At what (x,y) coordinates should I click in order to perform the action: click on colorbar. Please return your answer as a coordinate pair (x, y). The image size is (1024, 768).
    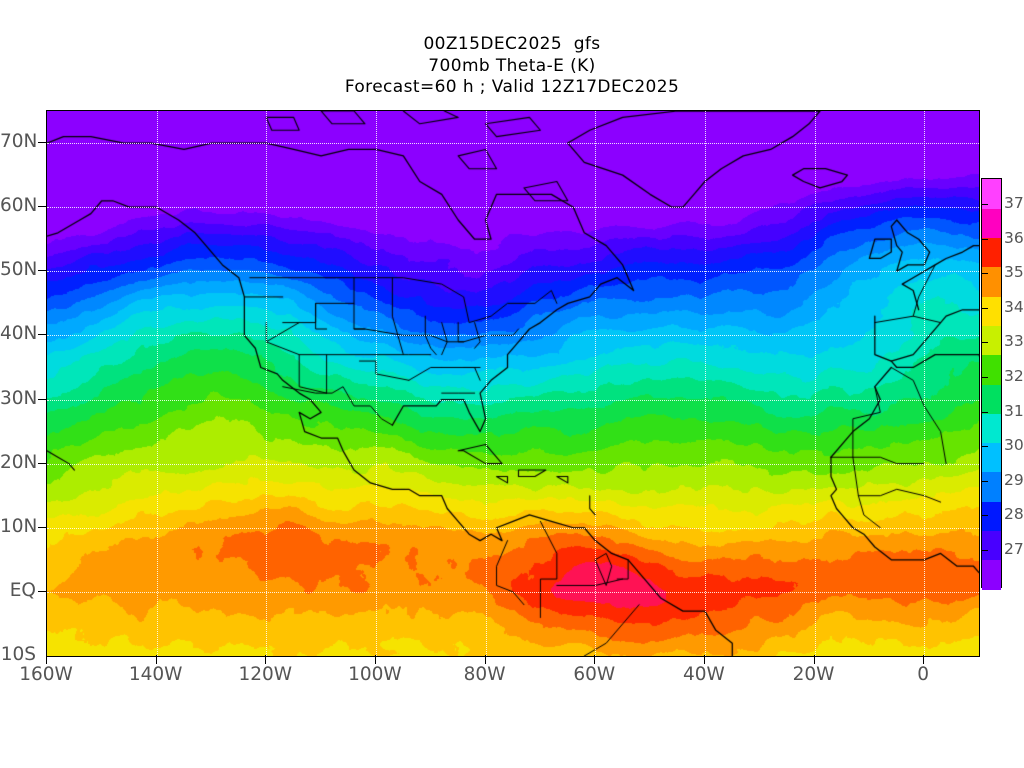
    Looking at the image, I should click on (991, 384).